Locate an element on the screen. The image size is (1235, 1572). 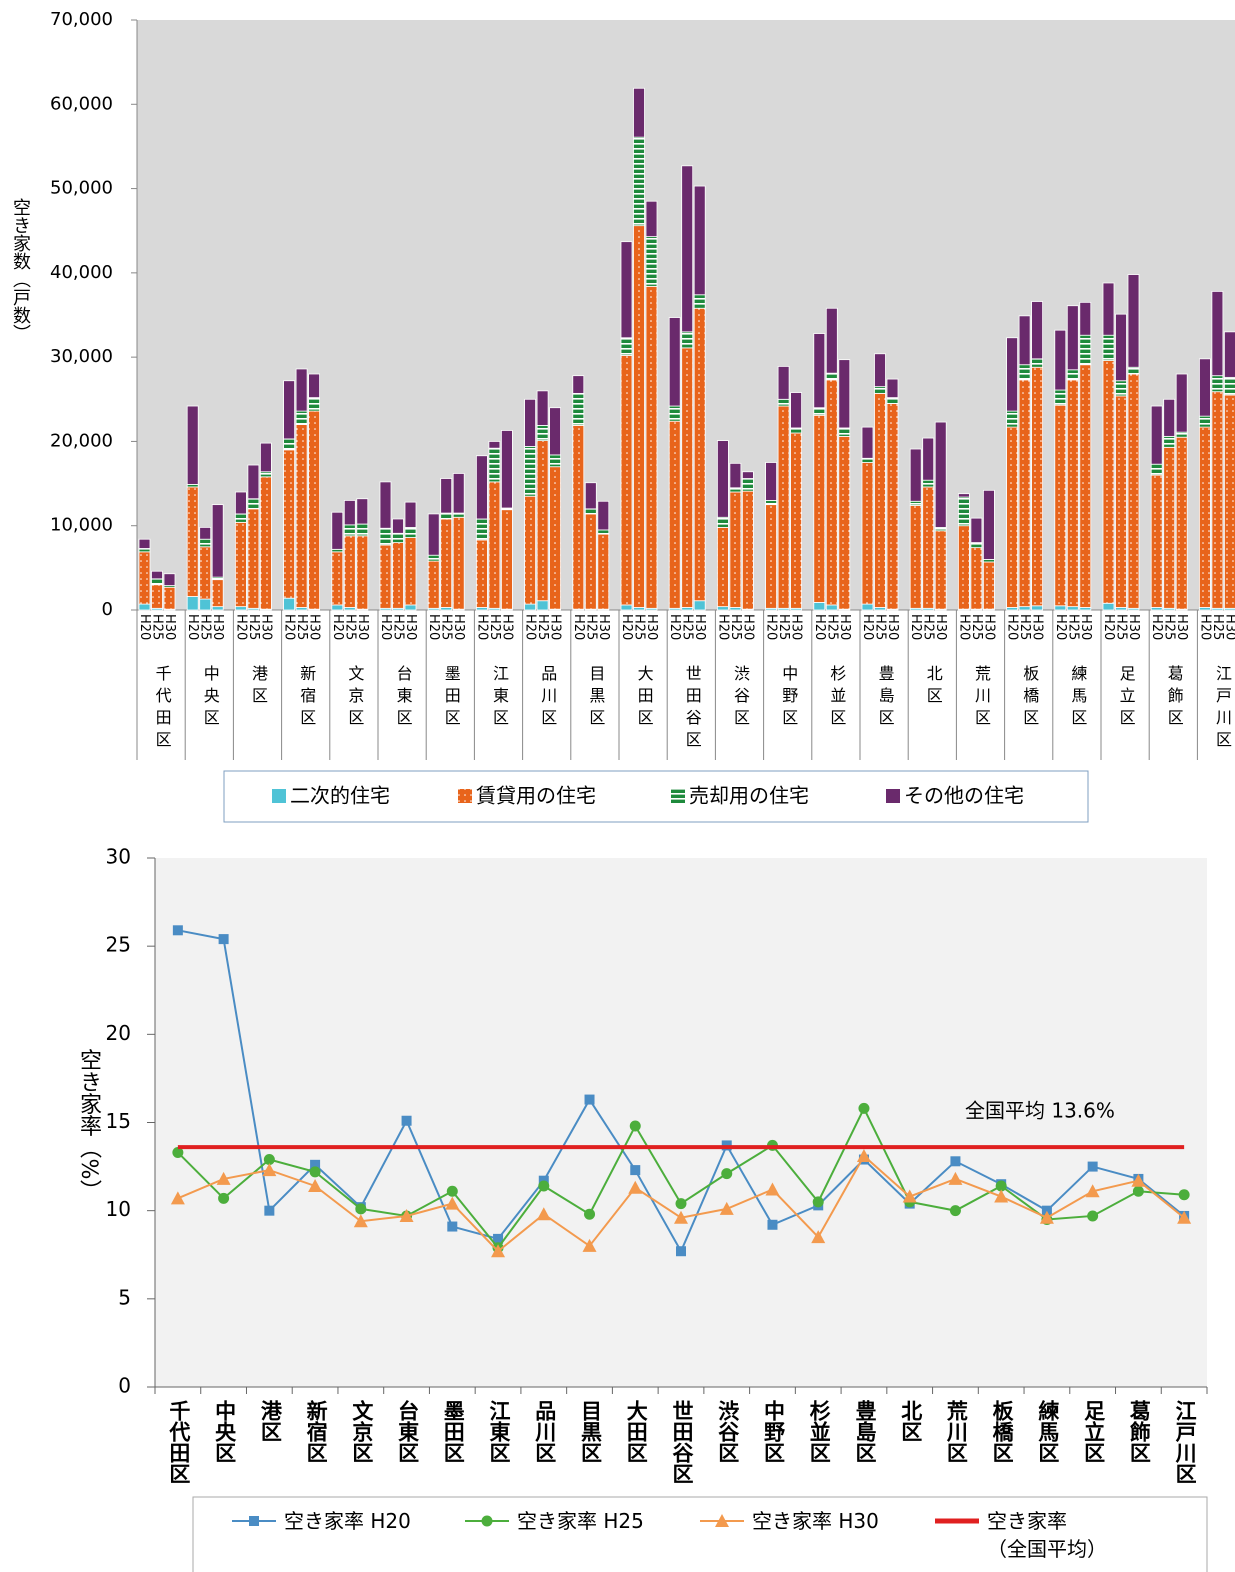
x-tick-label: 目黒区 is located at coordinates (591, 1431).